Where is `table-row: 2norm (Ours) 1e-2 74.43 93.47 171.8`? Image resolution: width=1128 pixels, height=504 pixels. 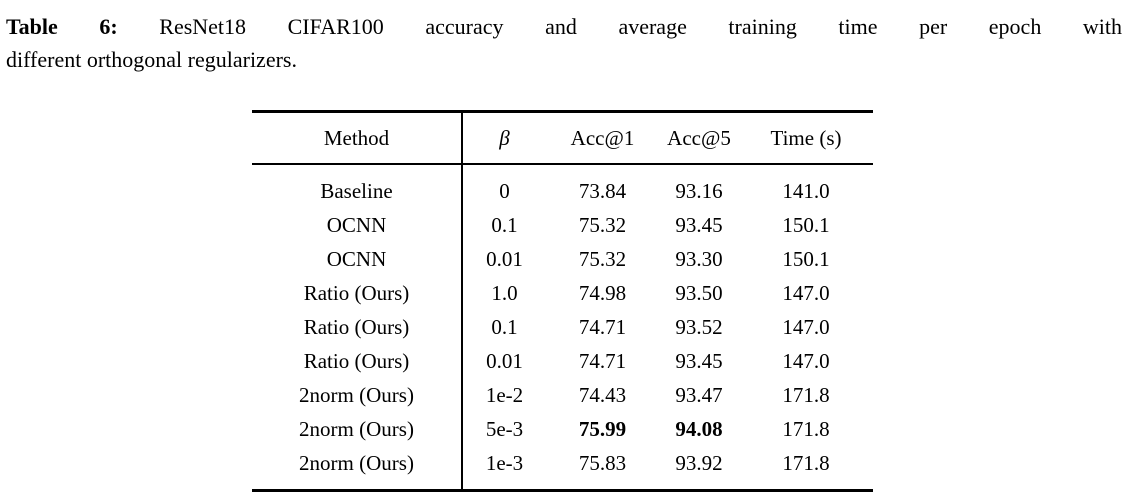
table-row: 2norm (Ours) 1e-2 74.43 93.47 171.8 is located at coordinates (562, 395).